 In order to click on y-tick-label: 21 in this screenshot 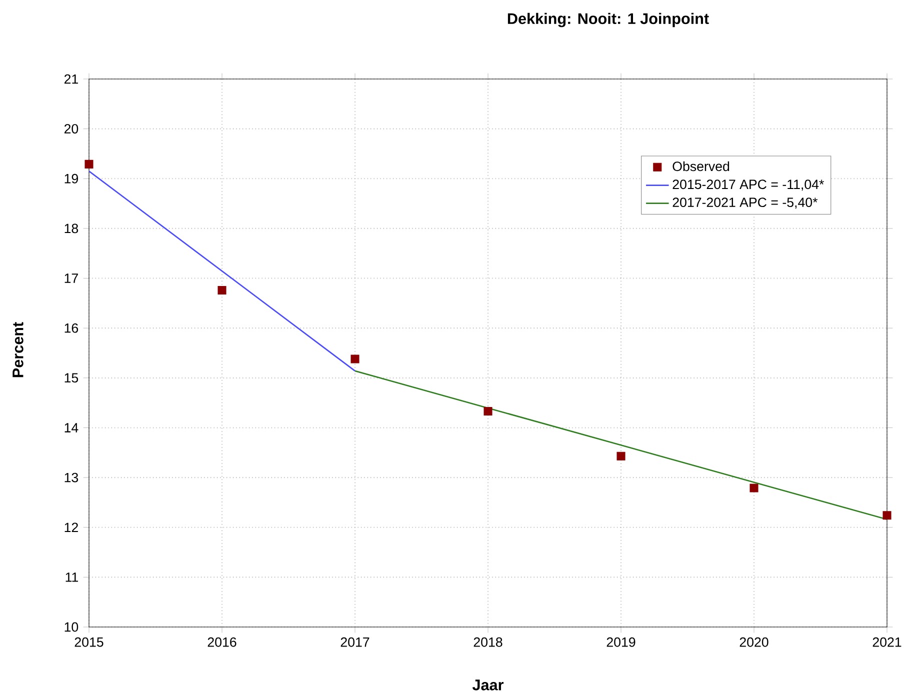, I will do `click(71, 79)`.